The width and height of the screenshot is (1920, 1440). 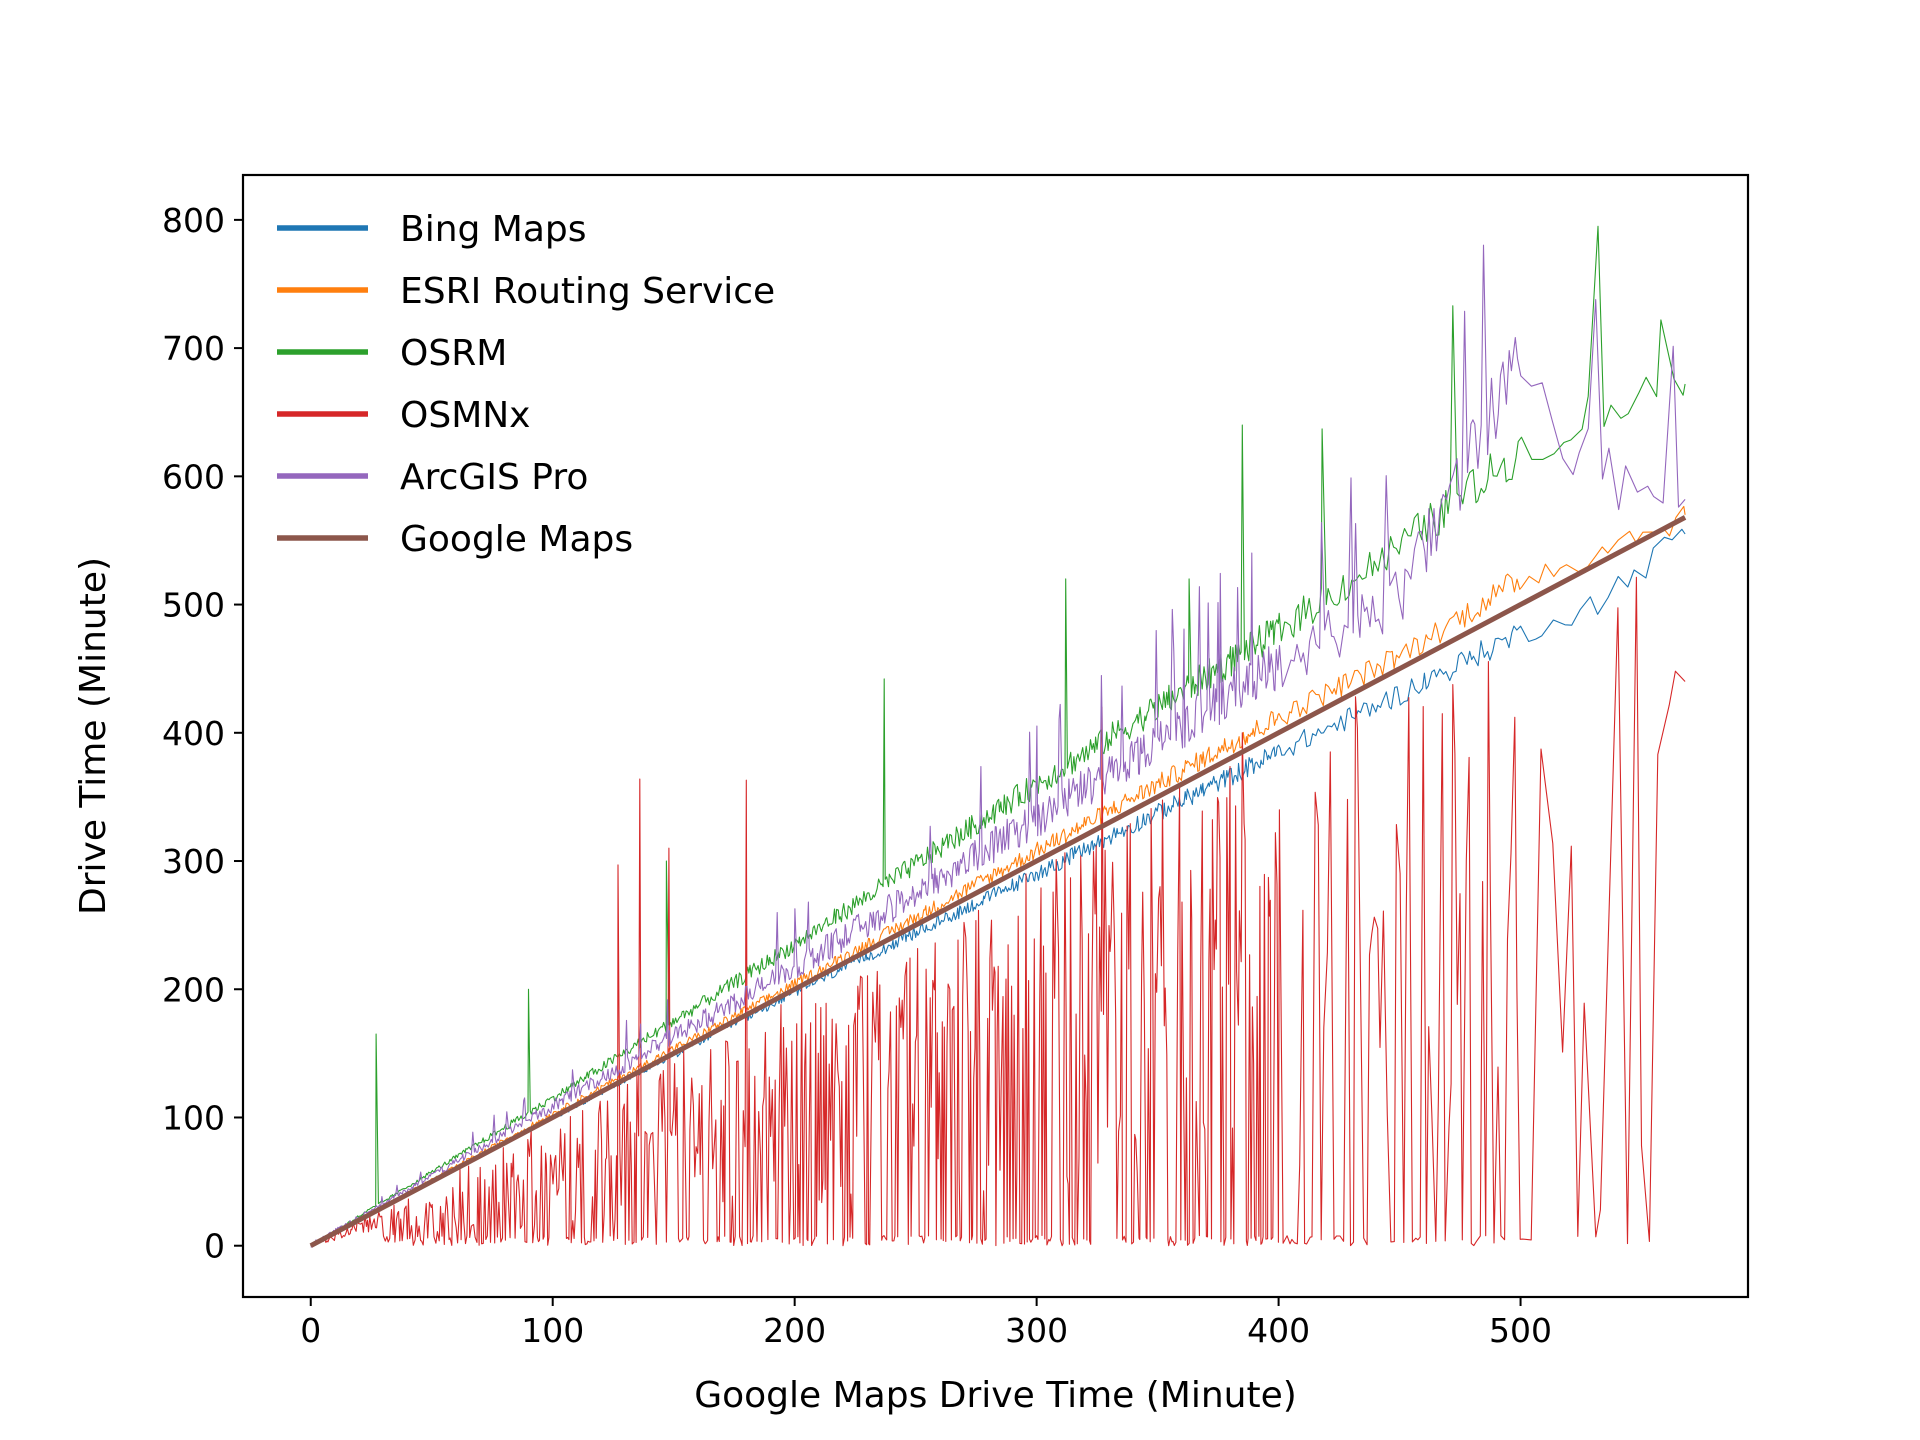 What do you see at coordinates (493, 229) in the screenshot?
I see `legend-label: Bing Maps` at bounding box center [493, 229].